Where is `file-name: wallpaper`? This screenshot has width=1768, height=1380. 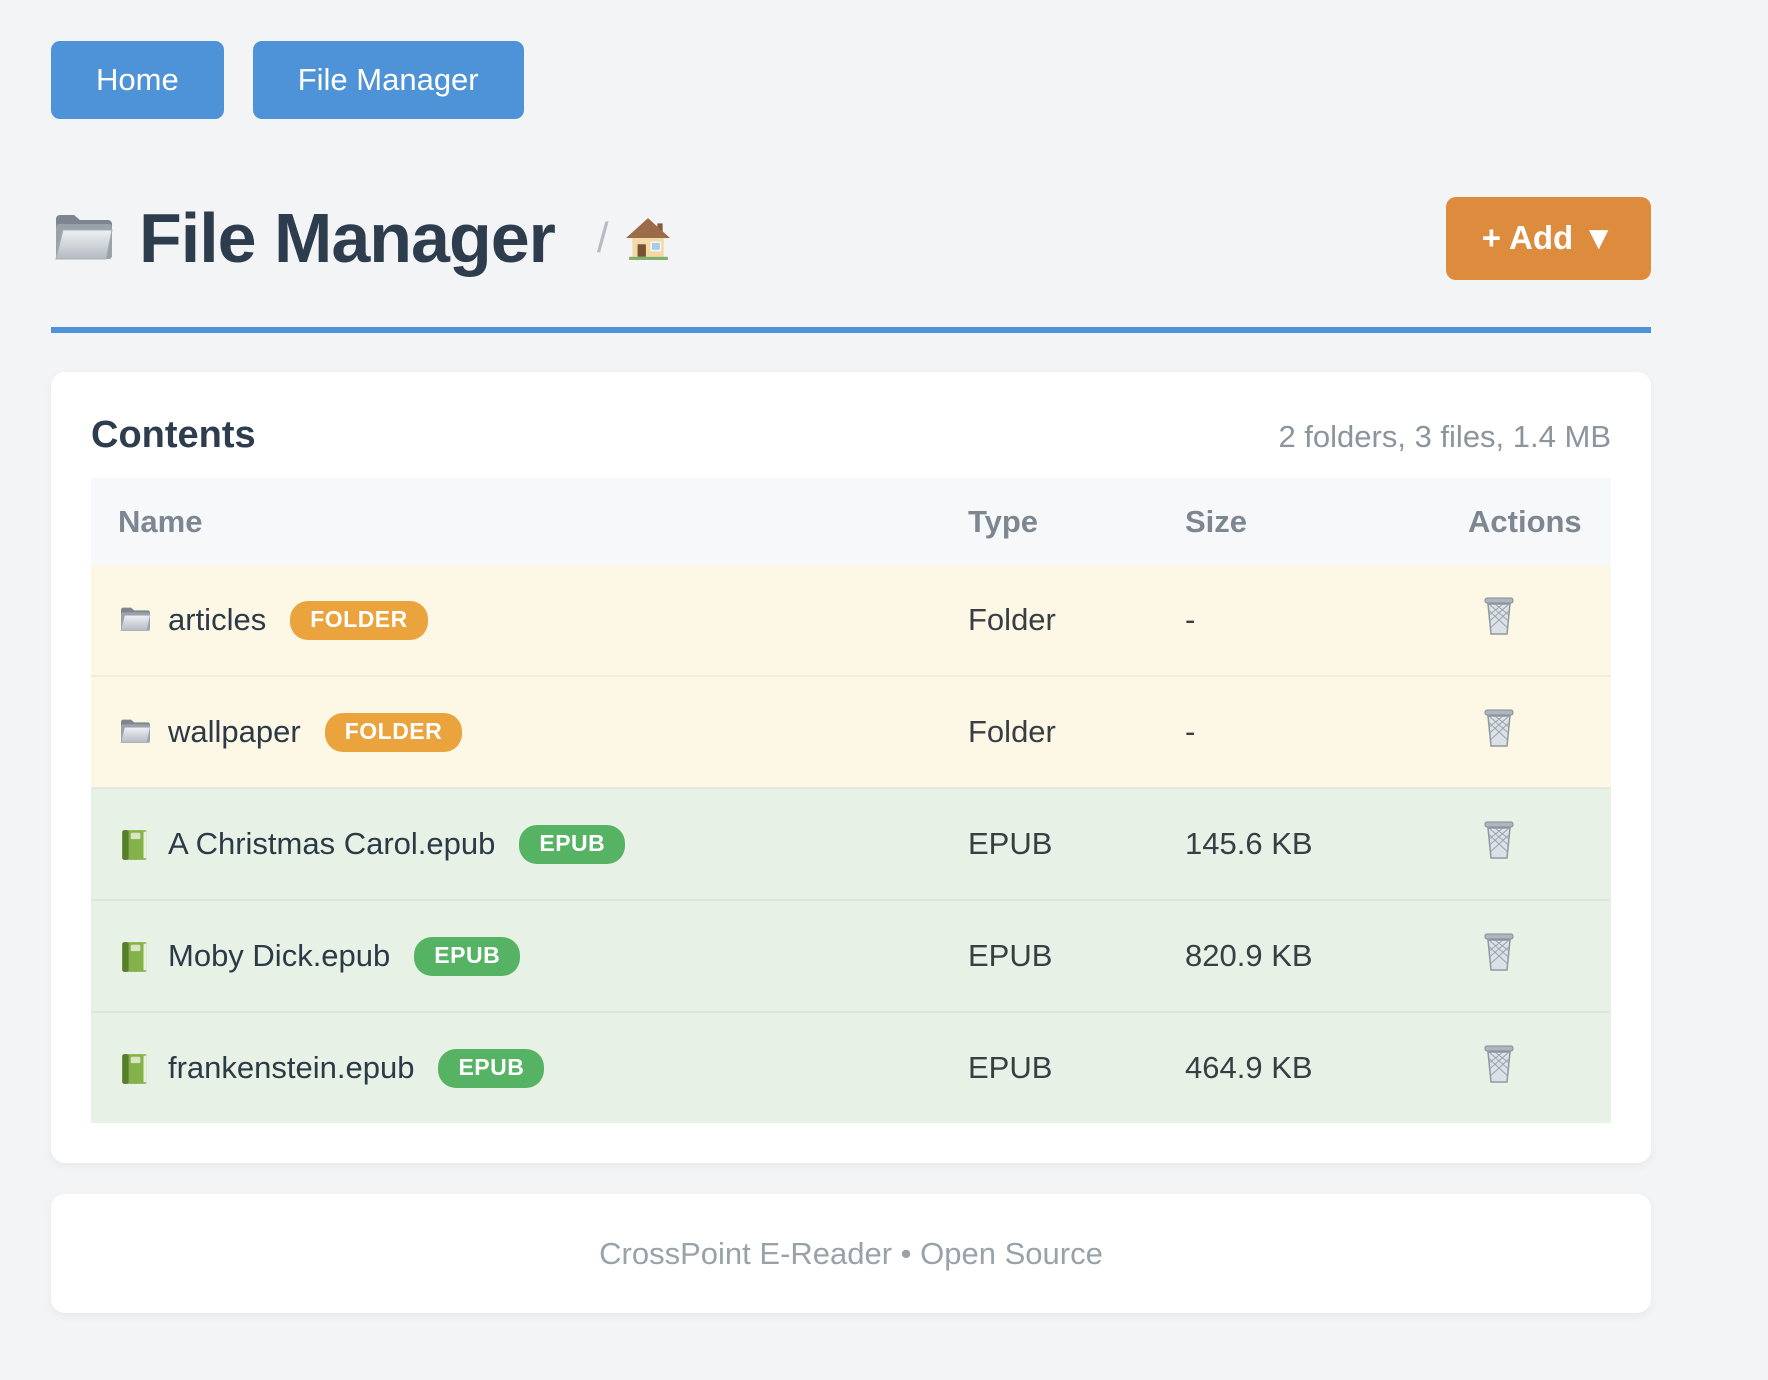
file-name: wallpaper is located at coordinates (234, 731).